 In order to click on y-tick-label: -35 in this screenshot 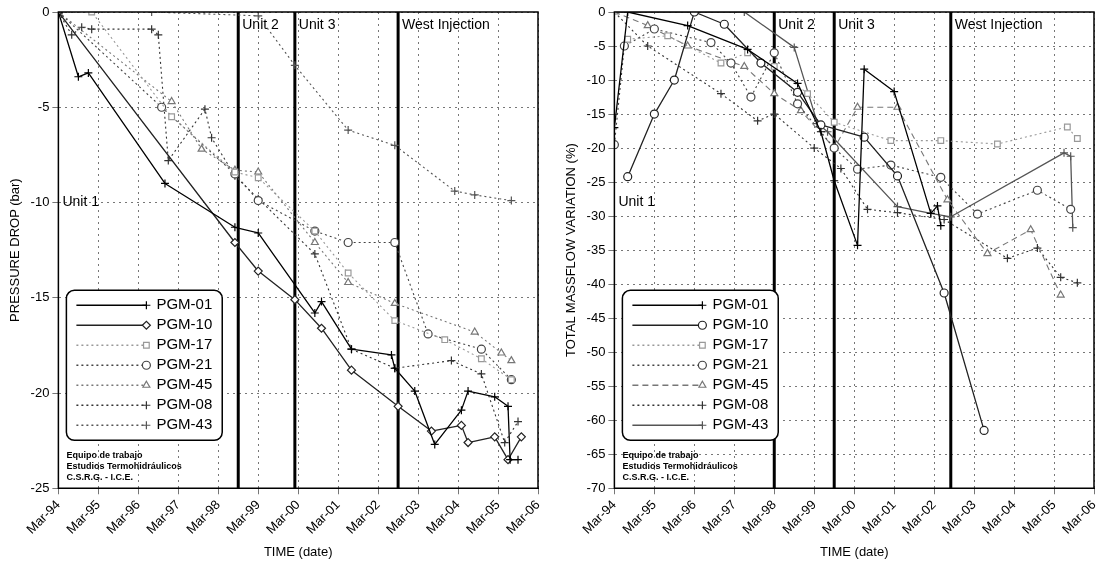, I will do `click(596, 249)`.